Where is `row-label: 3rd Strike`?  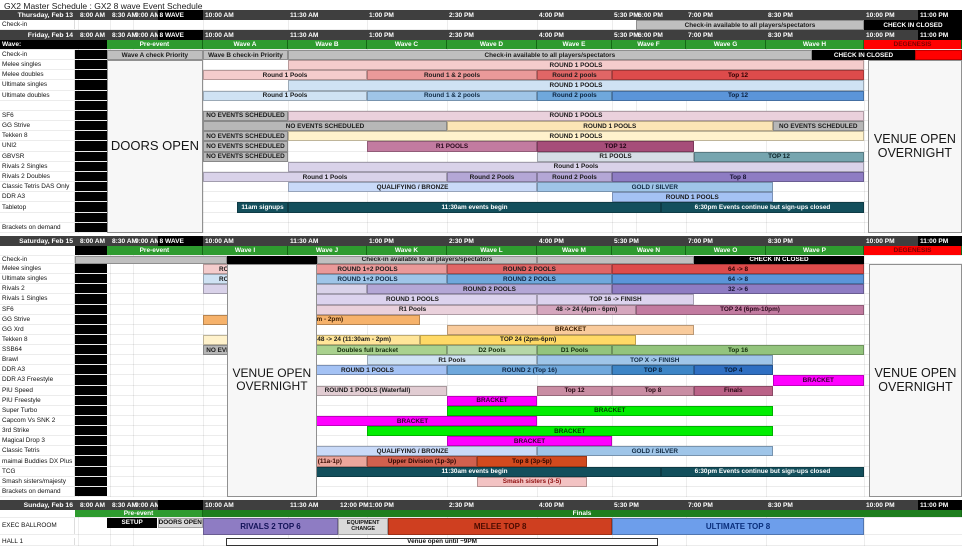 row-label: 3rd Strike is located at coordinates (37, 431).